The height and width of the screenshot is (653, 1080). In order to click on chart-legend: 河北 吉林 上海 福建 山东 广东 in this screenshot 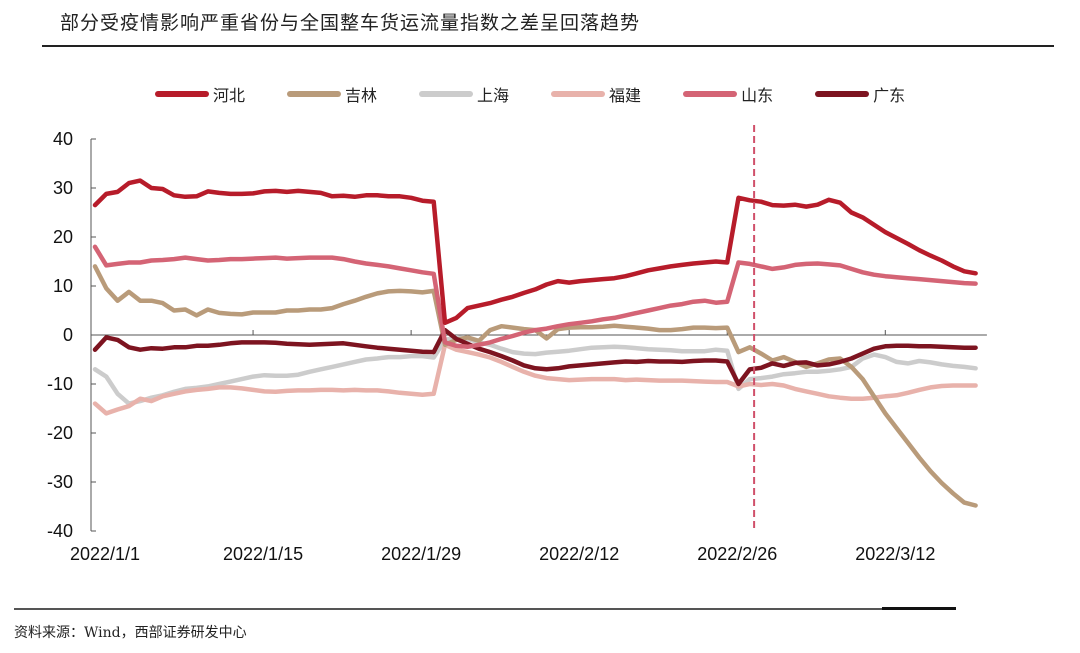, I will do `click(551, 94)`.